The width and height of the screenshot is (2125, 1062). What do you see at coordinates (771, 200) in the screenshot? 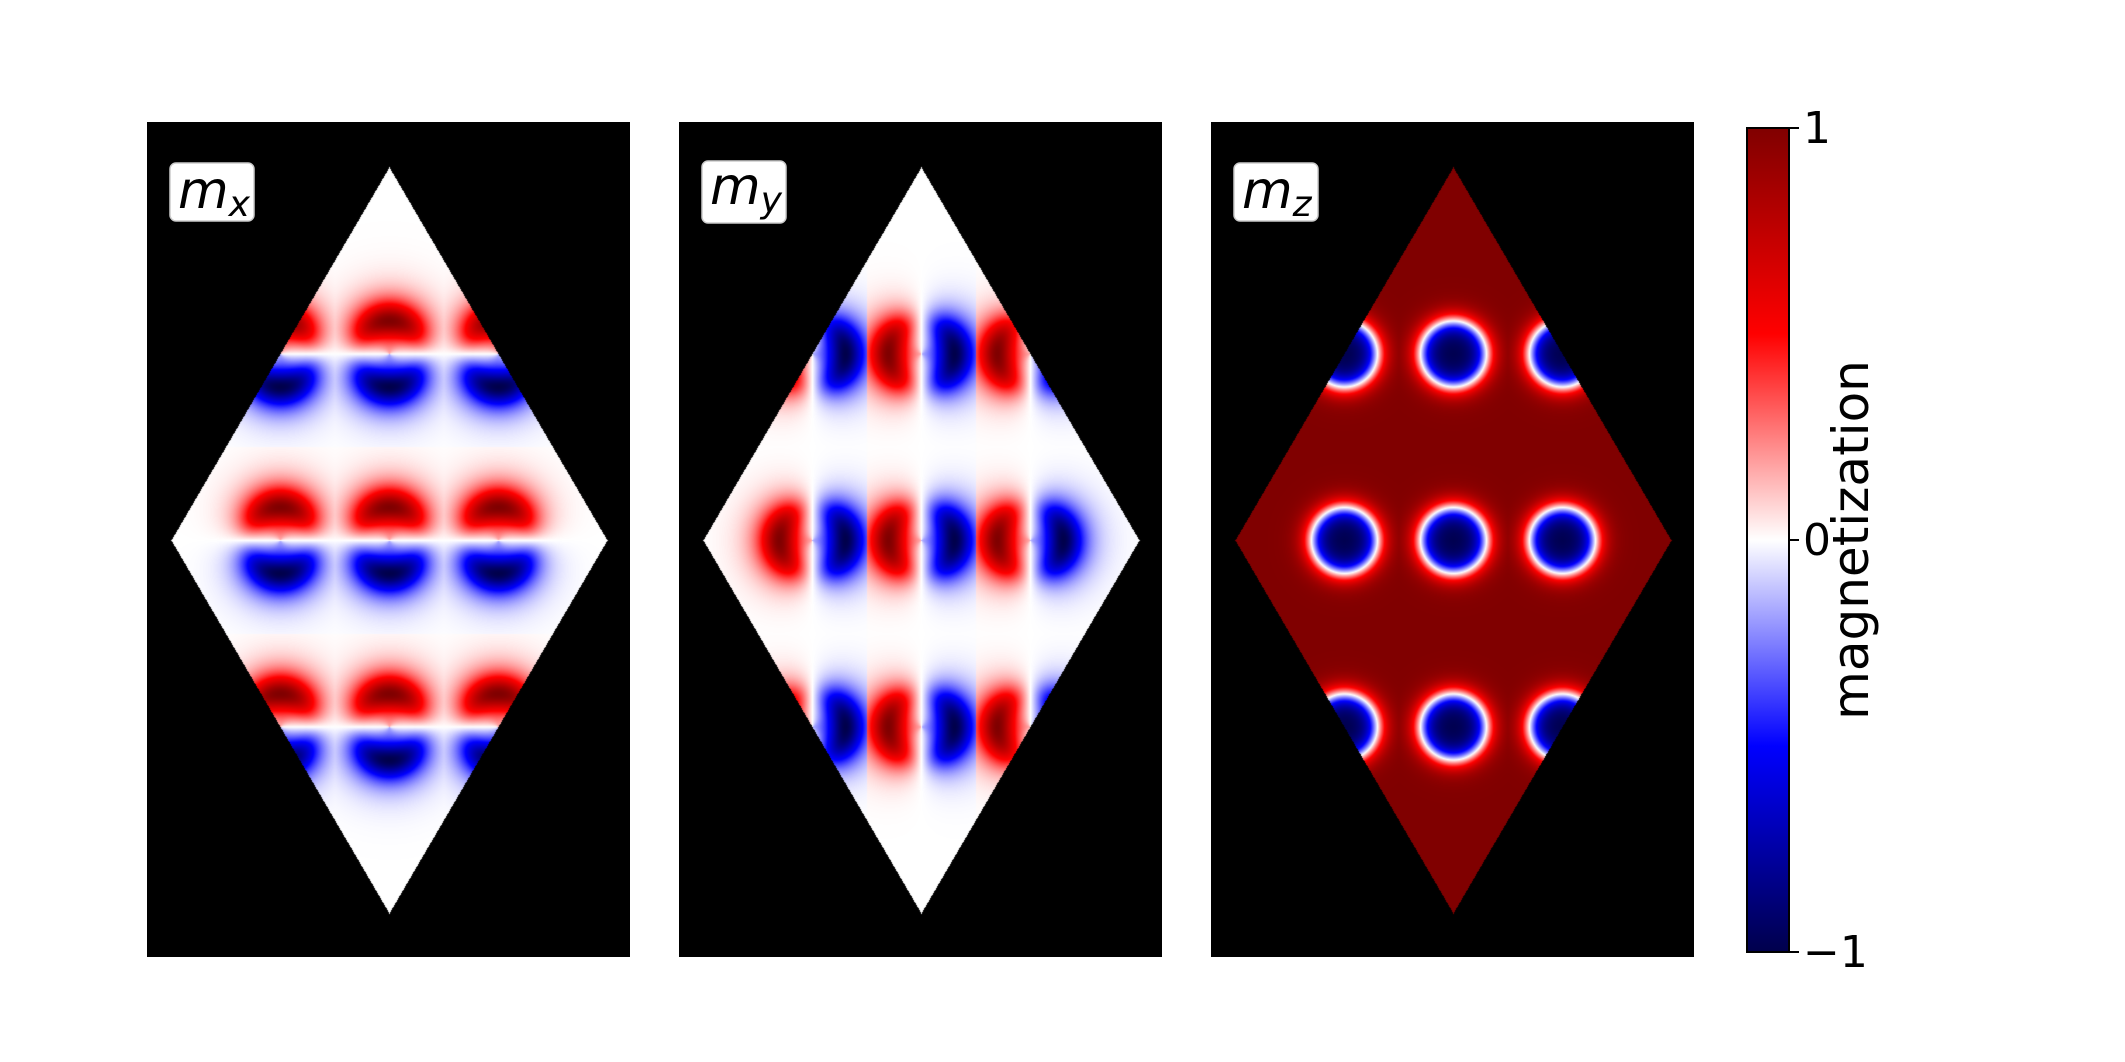
I see `panel-my-label-sub: y` at bounding box center [771, 200].